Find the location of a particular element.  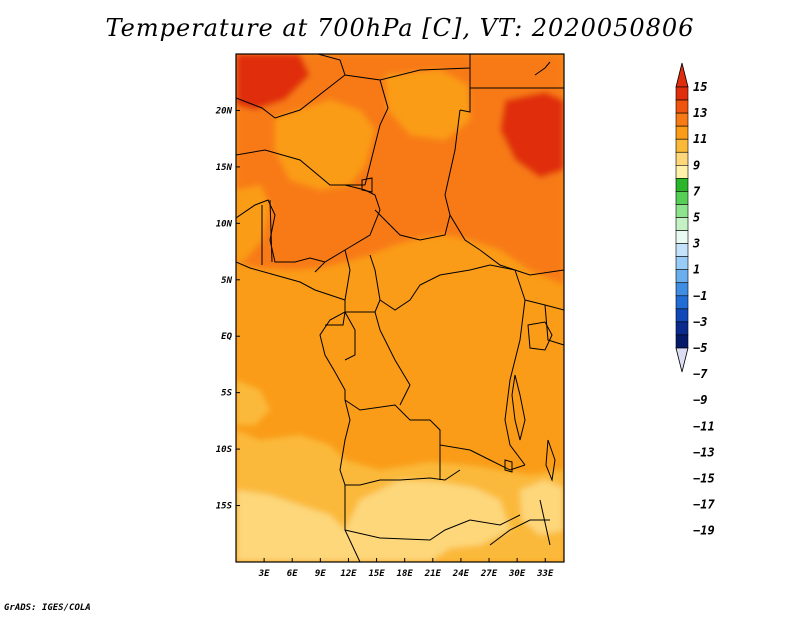

x-tick-label: 9E is located at coordinates (320, 574).